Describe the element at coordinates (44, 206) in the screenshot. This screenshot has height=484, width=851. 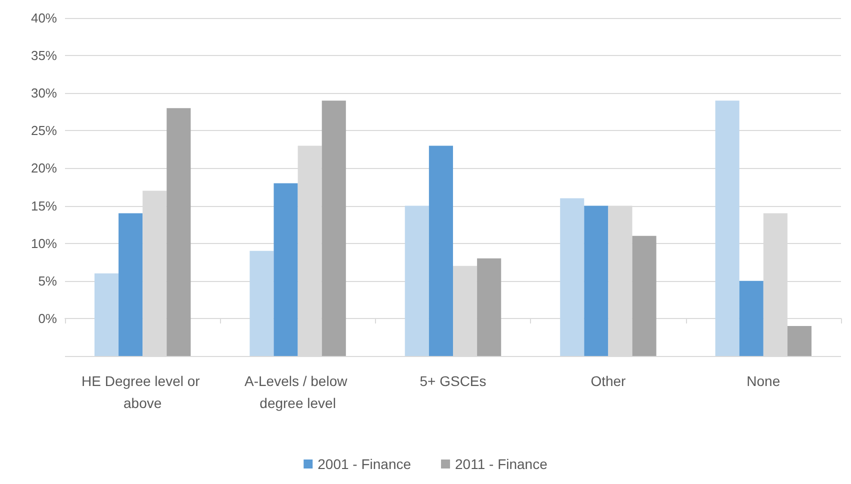
I see `y-tick-label: 15%` at that location.